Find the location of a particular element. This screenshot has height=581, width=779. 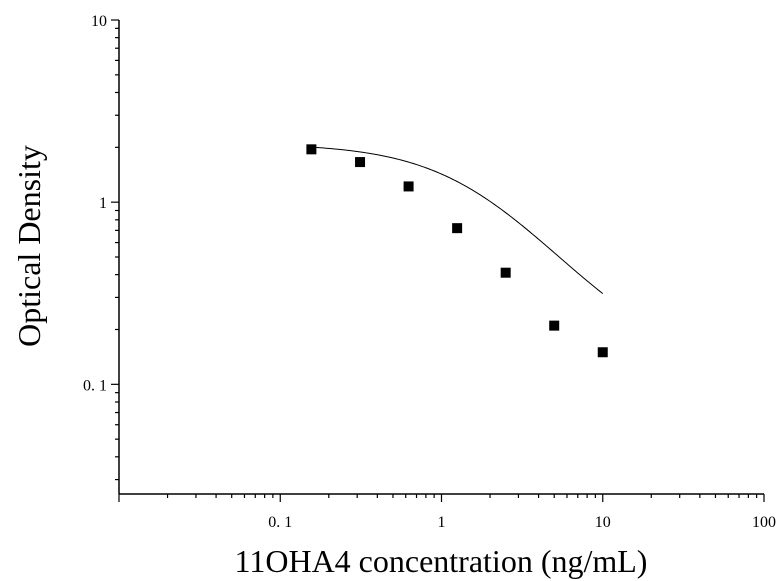

x-tick-label: 10 is located at coordinates (603, 522).